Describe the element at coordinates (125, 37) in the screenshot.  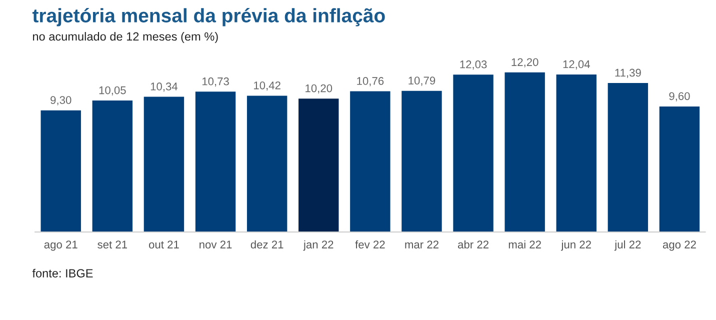
I see `chart-subtitle: no acumulado de 12 meses (em %)` at that location.